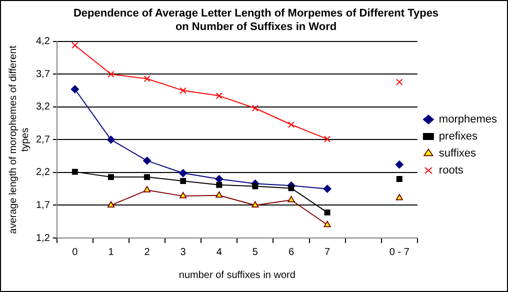 This screenshot has height=292, width=508. What do you see at coordinates (111, 252) in the screenshot?
I see `x-tick-label: 1` at bounding box center [111, 252].